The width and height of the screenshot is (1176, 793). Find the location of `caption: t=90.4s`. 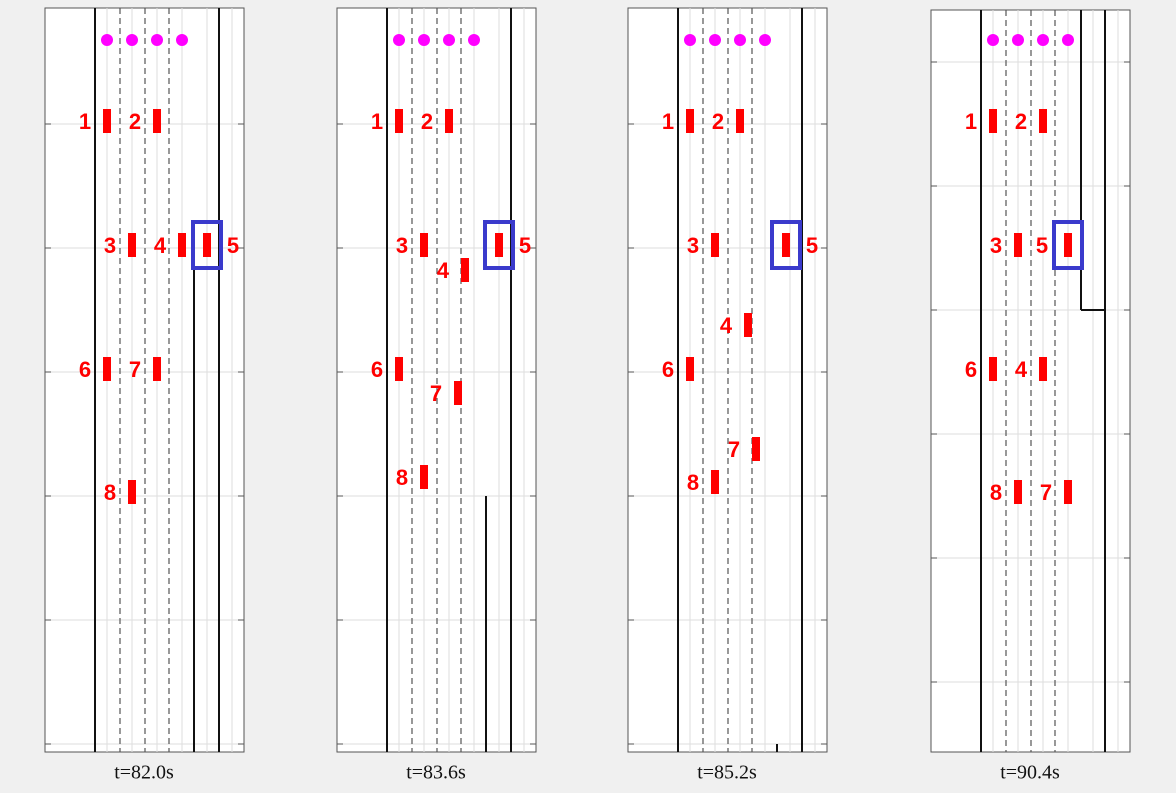

caption: t=90.4s is located at coordinates (1030, 773).